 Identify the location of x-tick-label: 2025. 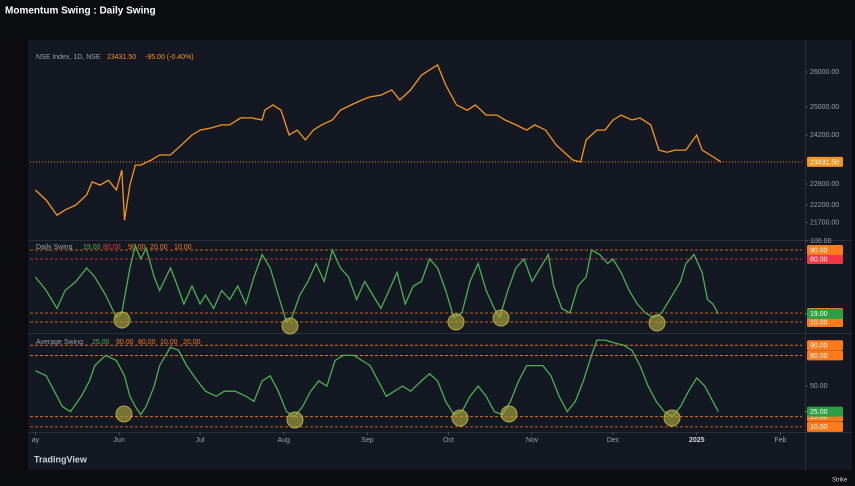
(697, 440).